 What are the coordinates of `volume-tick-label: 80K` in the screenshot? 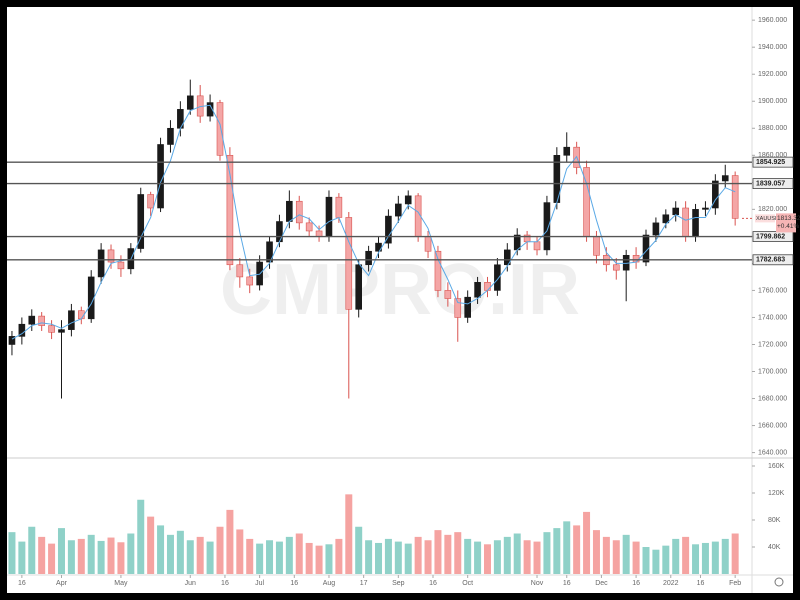 It's located at (774, 520).